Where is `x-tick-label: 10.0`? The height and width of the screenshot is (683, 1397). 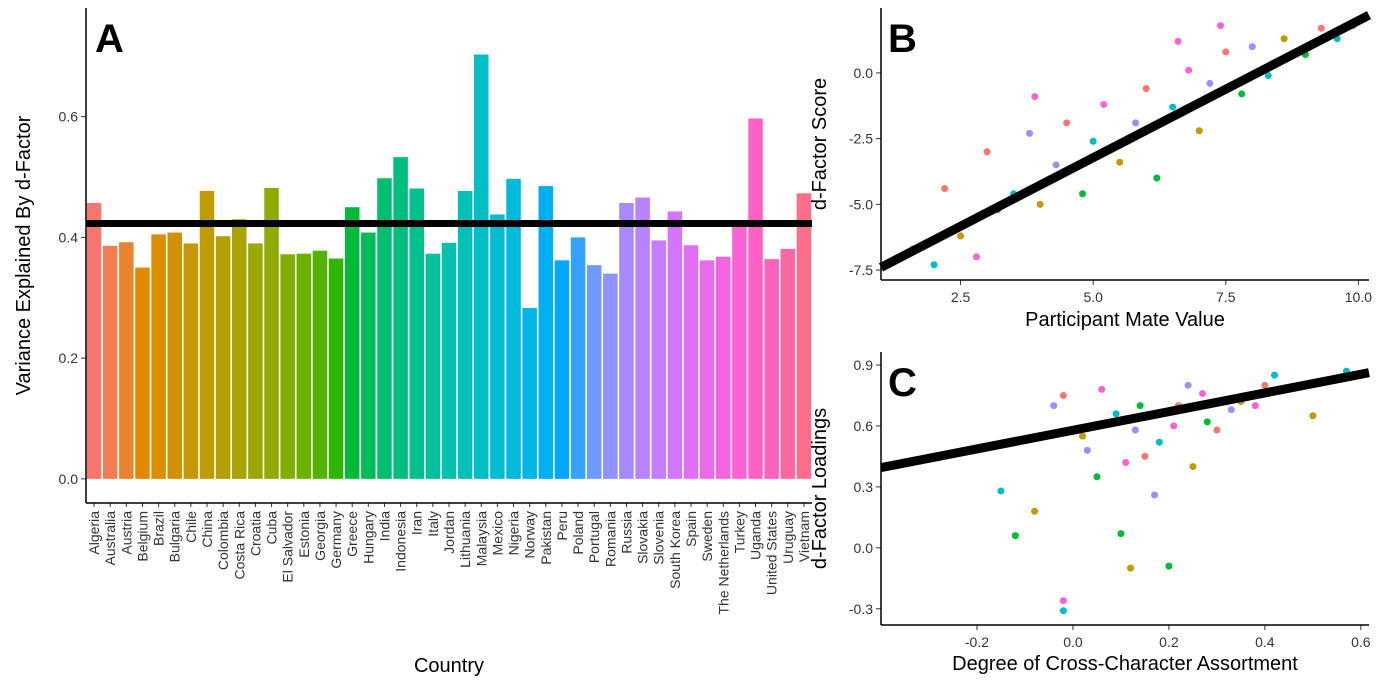 x-tick-label: 10.0 is located at coordinates (1358, 297).